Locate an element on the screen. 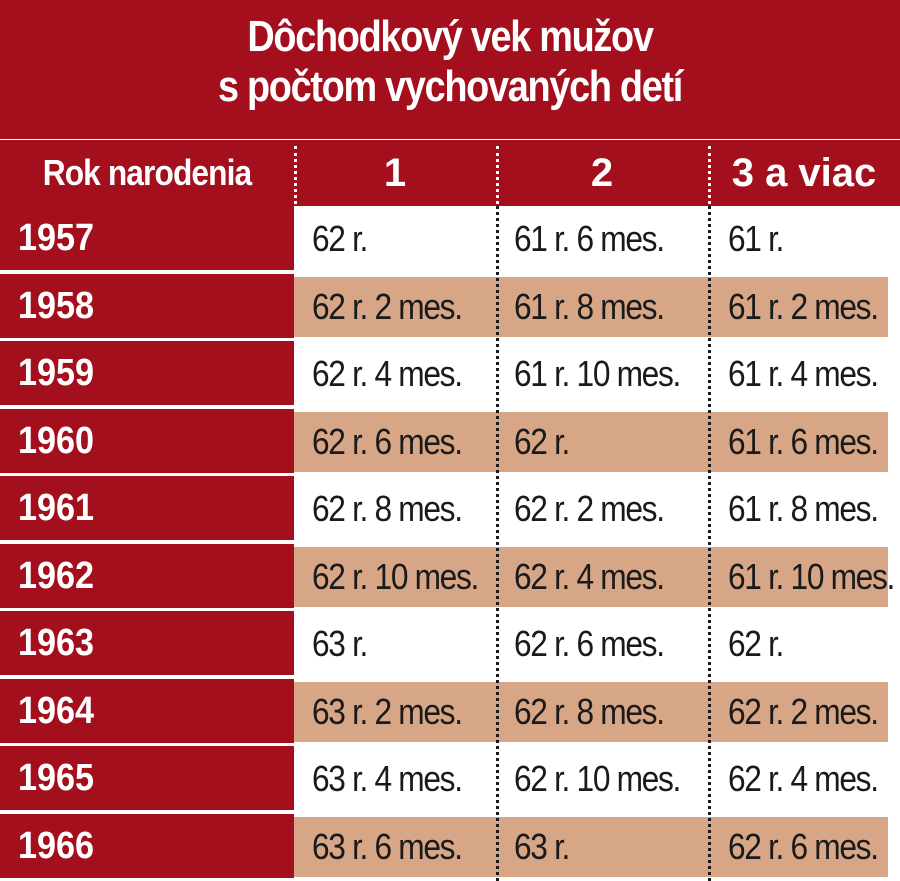  table-row: 1960 62 r. 6 mes. 62 r. 61 r. 6 mes. is located at coordinates (450, 441).